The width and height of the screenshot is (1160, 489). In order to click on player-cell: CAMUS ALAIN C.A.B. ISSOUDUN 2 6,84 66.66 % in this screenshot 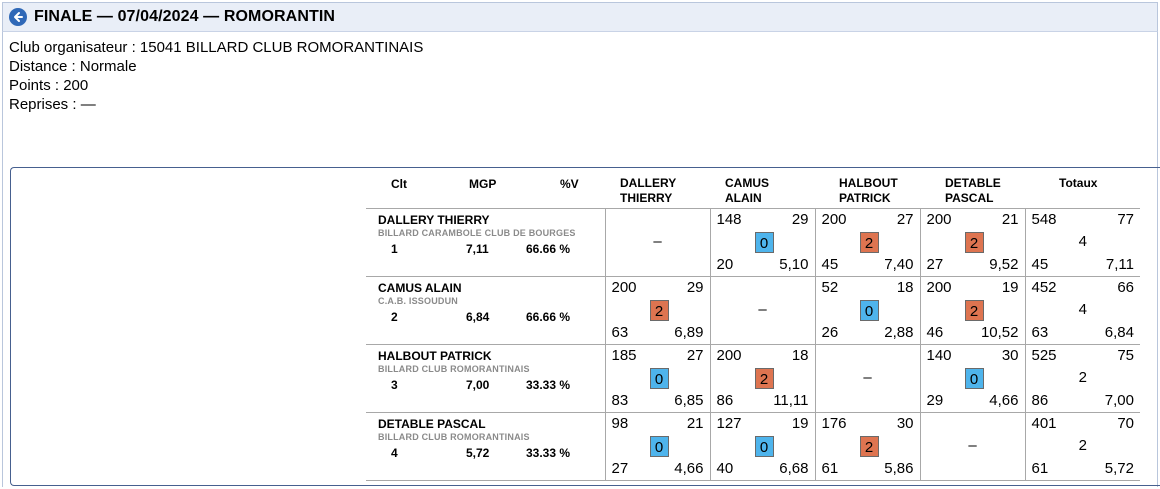, I will do `click(486, 310)`.